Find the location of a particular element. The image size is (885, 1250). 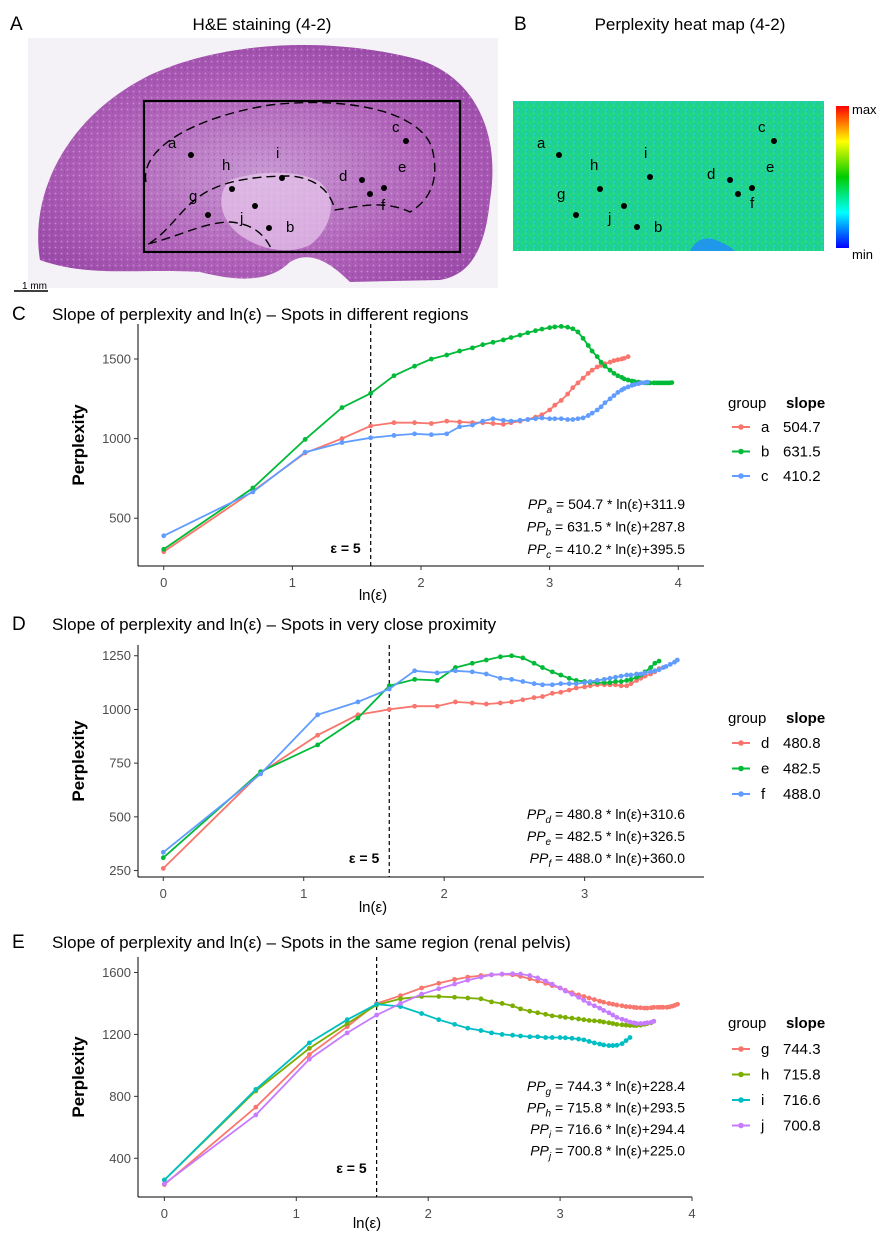

series-line-b is located at coordinates (417, 438).